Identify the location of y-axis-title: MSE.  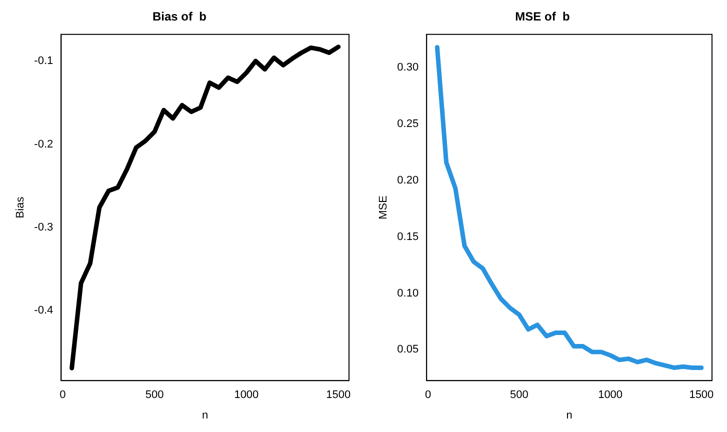
(384, 208).